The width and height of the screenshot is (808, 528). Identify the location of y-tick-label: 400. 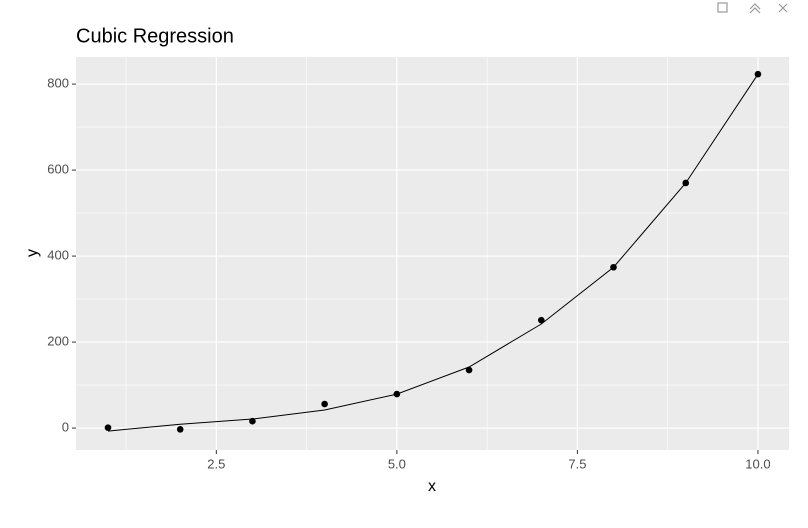
(58, 255).